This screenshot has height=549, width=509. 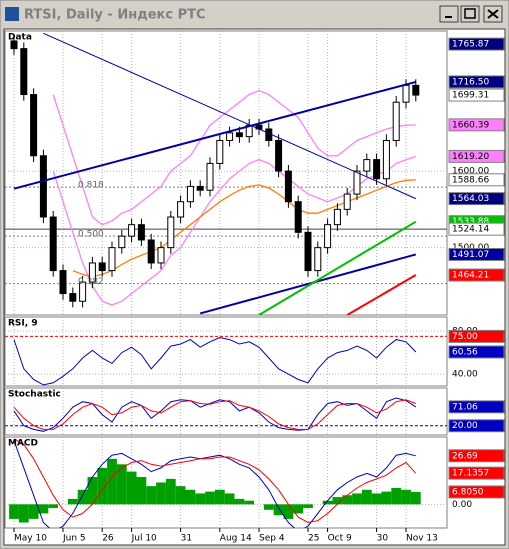 I want to click on x-tick-label: 25, so click(x=313, y=539).